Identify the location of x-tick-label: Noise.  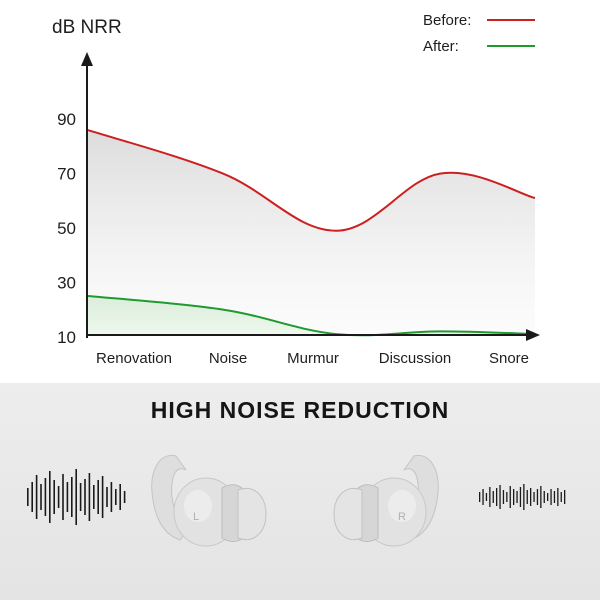
(228, 358).